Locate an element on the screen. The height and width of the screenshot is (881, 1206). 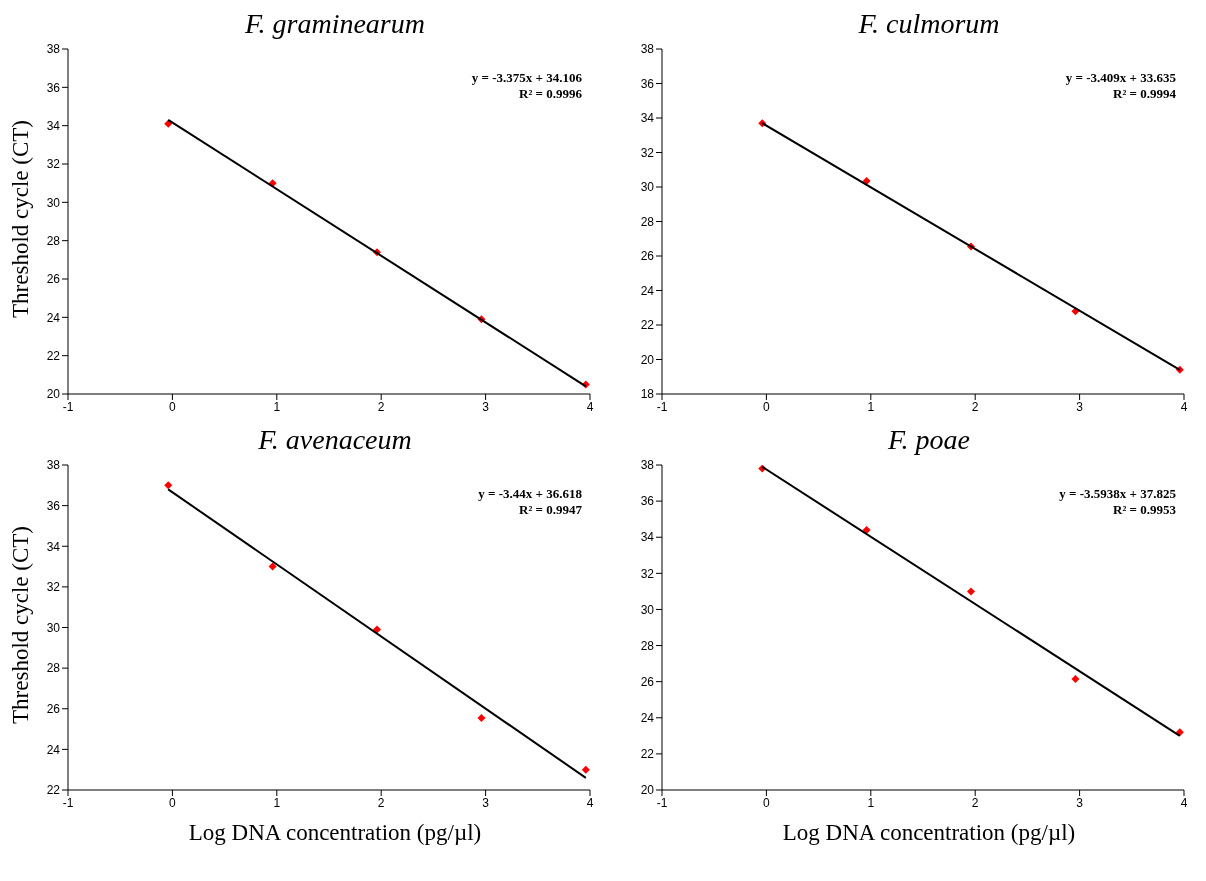
y-tick-label: 18 is located at coordinates (647, 394).